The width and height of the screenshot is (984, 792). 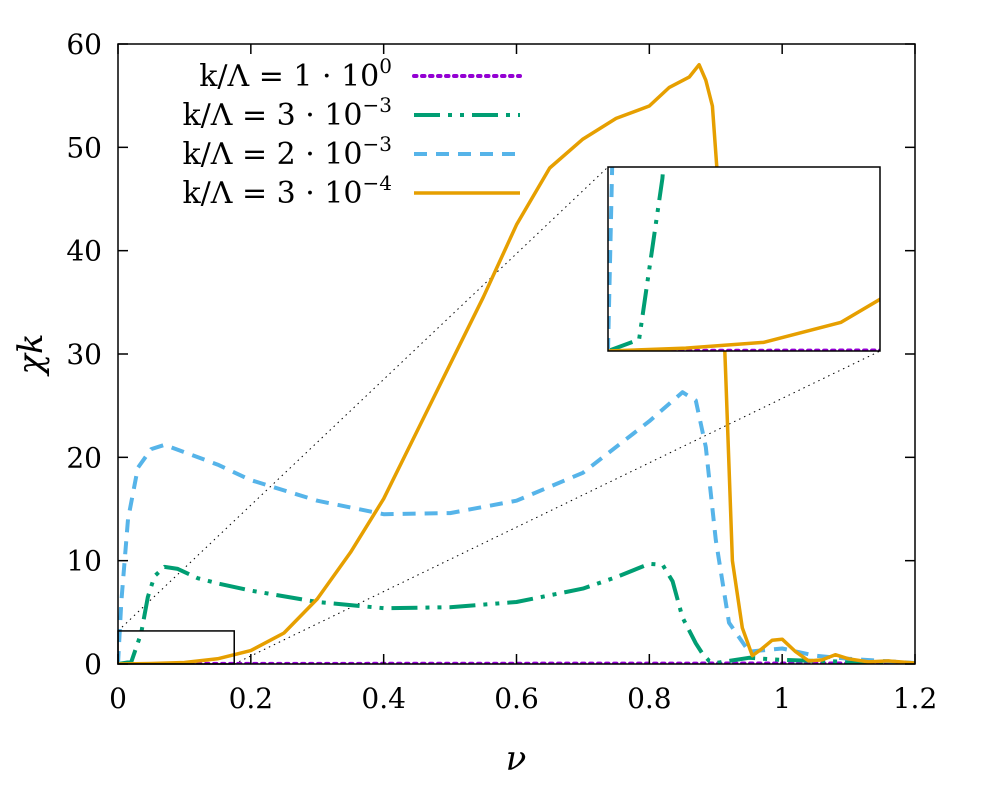 I want to click on x-tick-label-4: 0.8, so click(x=649, y=698).